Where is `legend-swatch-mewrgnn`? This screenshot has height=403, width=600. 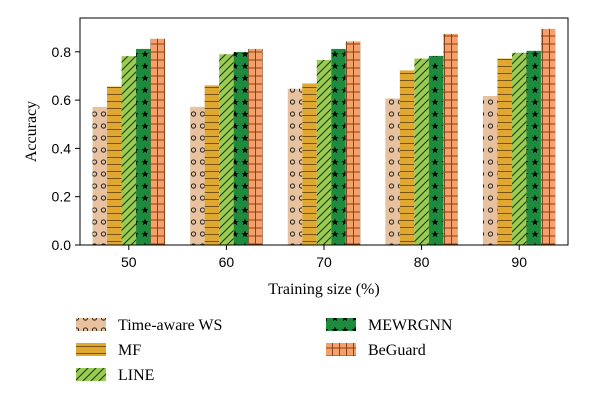
legend-swatch-mewrgnn is located at coordinates (341, 324).